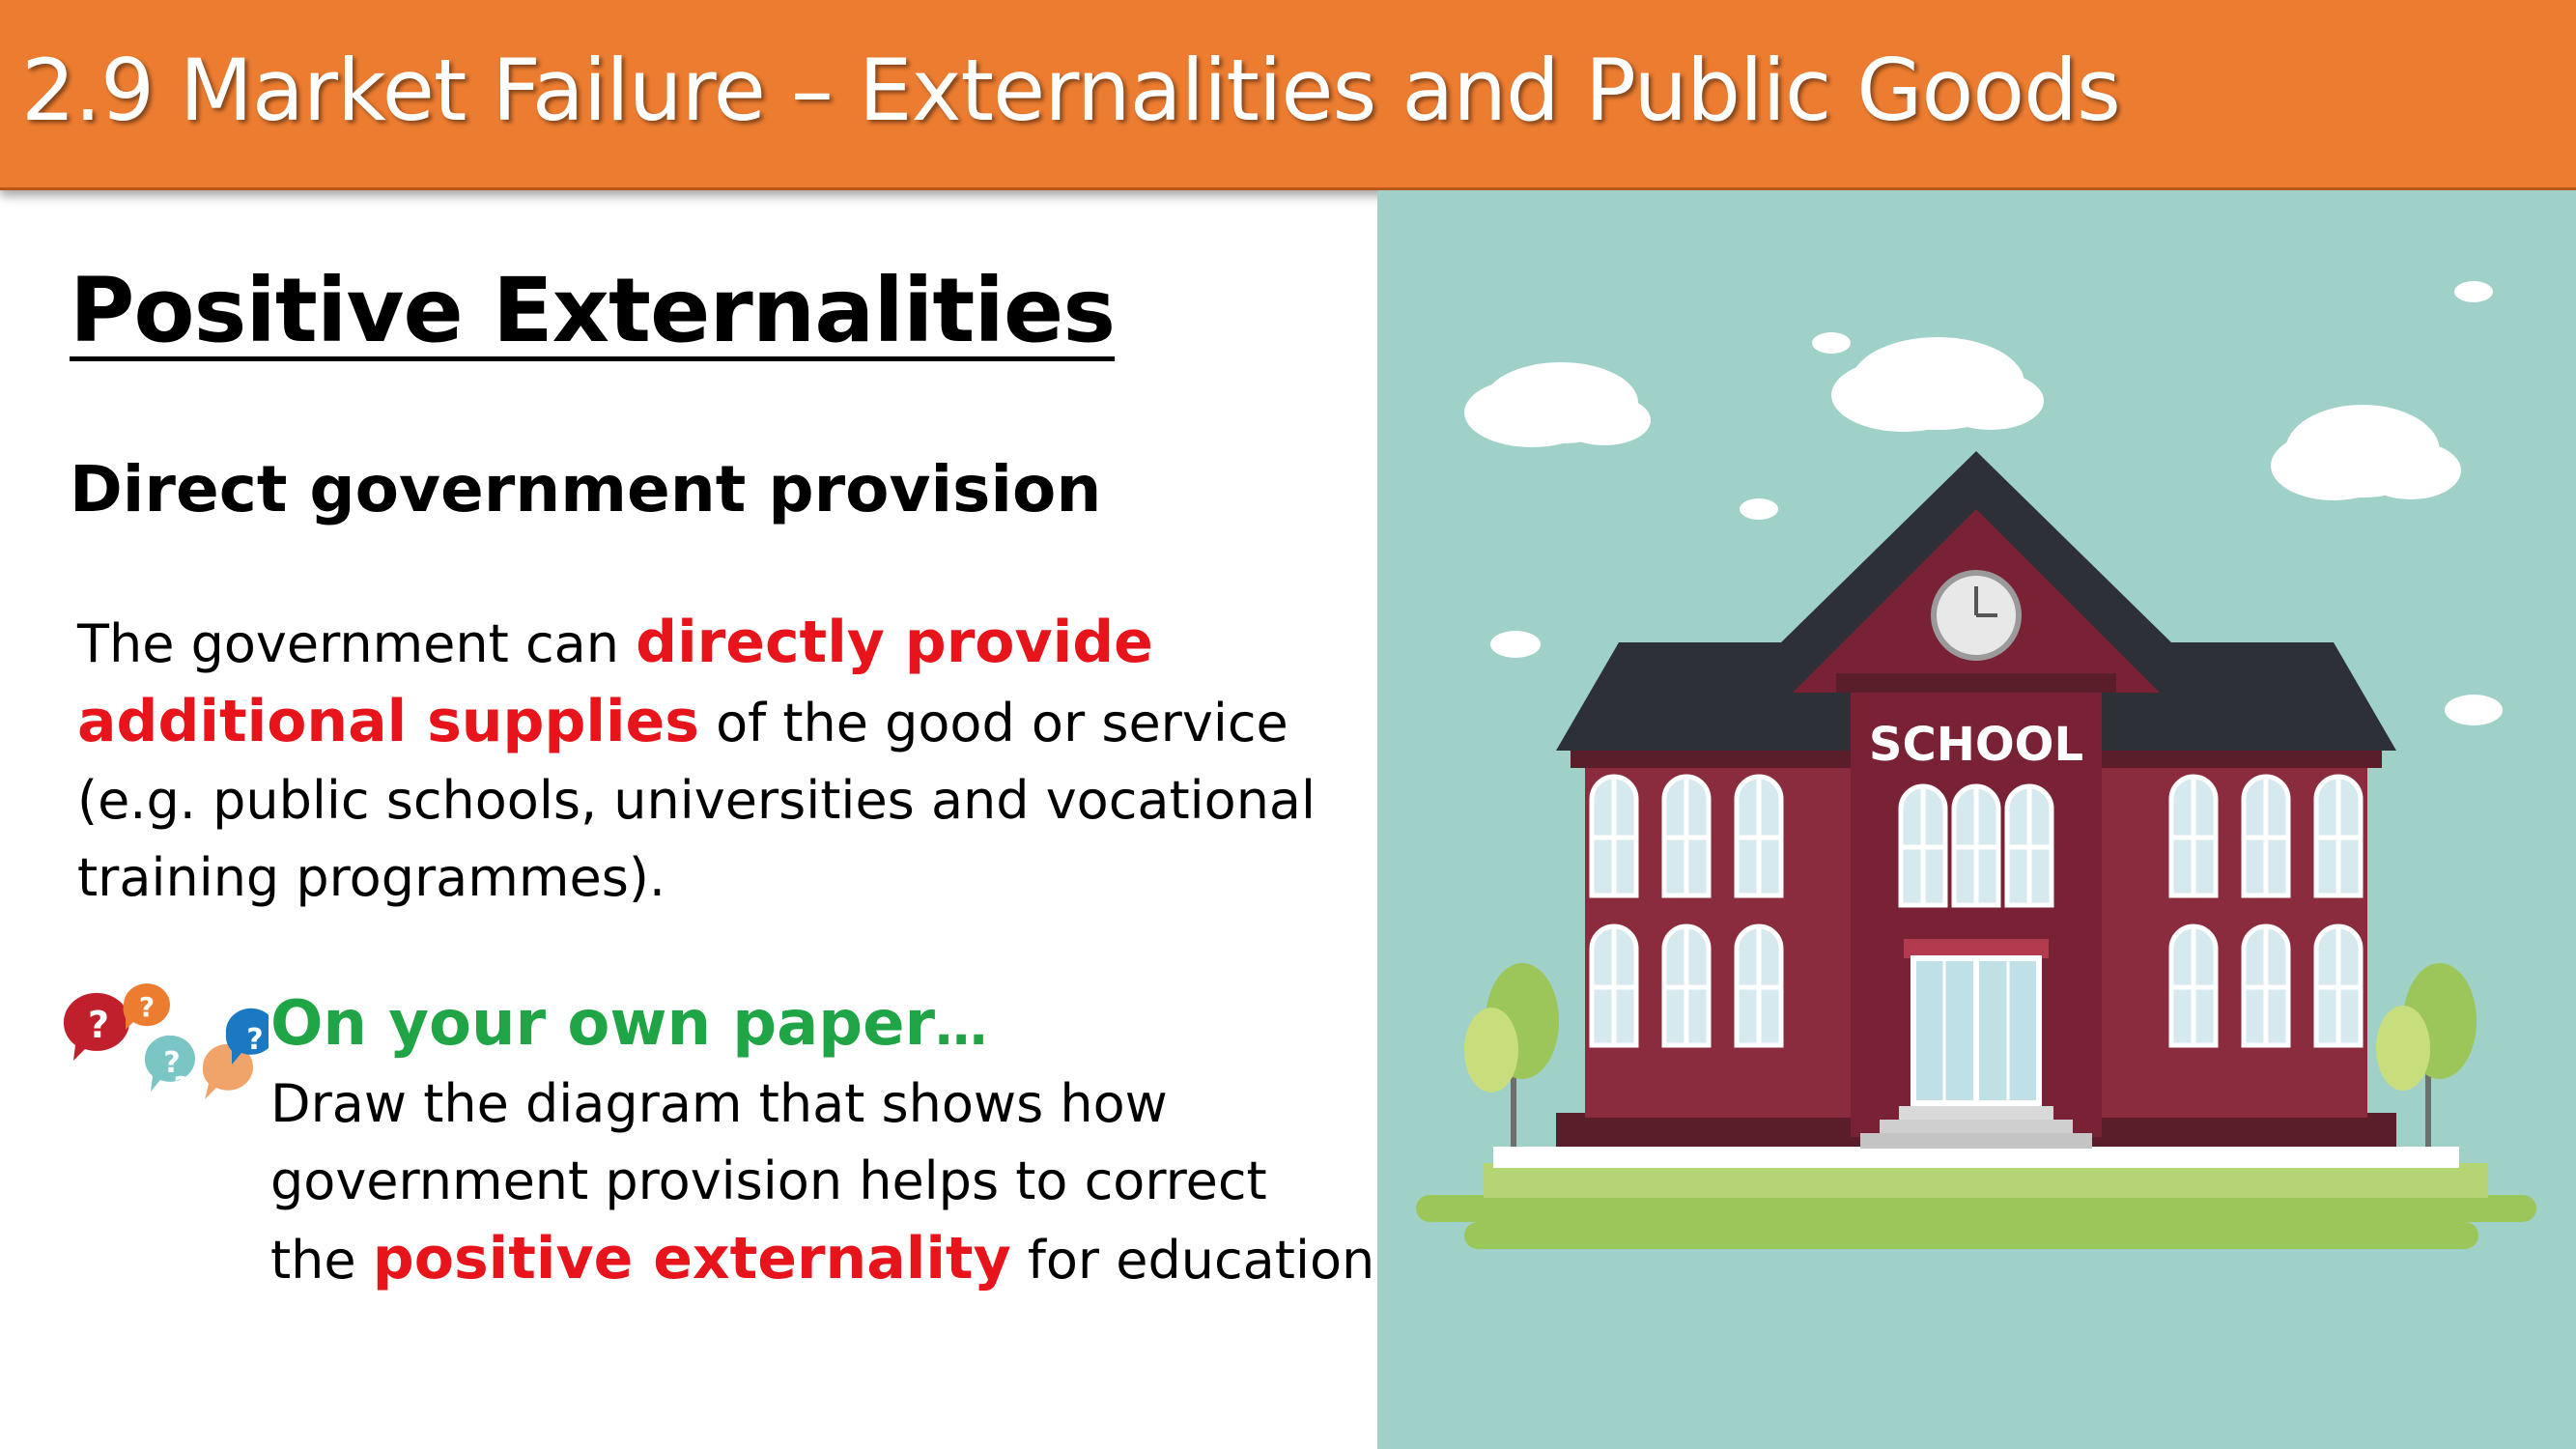 The image size is (2576, 1449). I want to click on highlight-additional-supplies: additional supplies, so click(388, 721).